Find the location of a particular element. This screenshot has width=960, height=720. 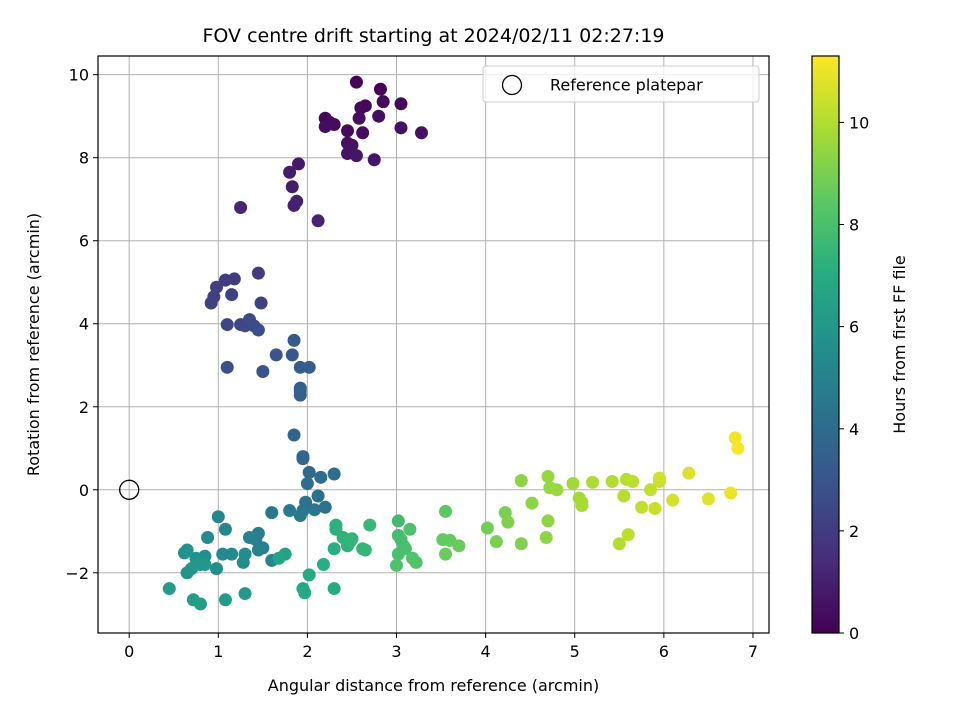

colorbar-tick-label: 10 is located at coordinates (859, 122).